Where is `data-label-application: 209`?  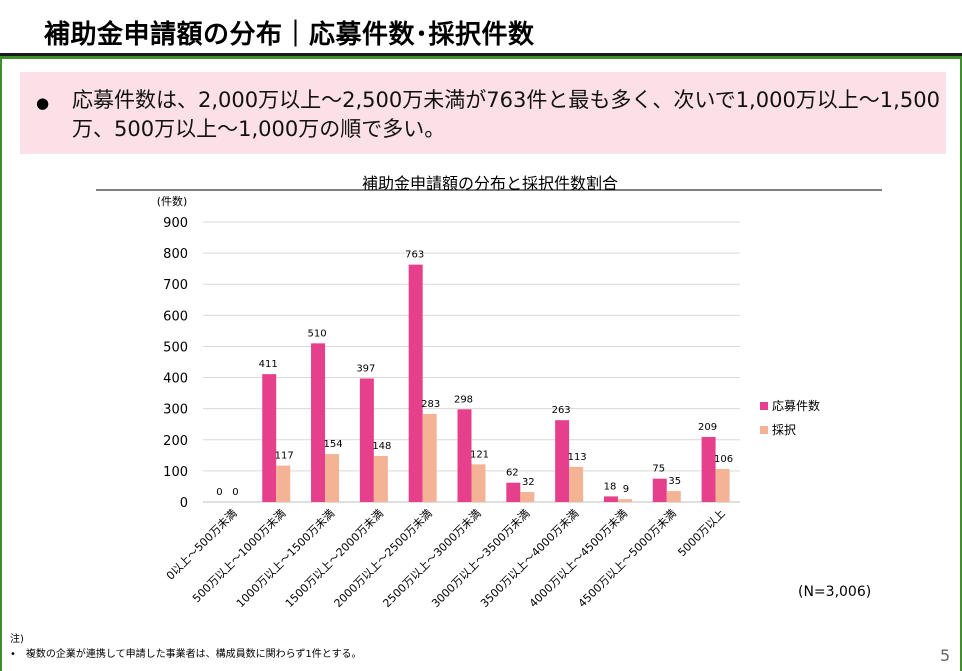
data-label-application: 209 is located at coordinates (707, 427).